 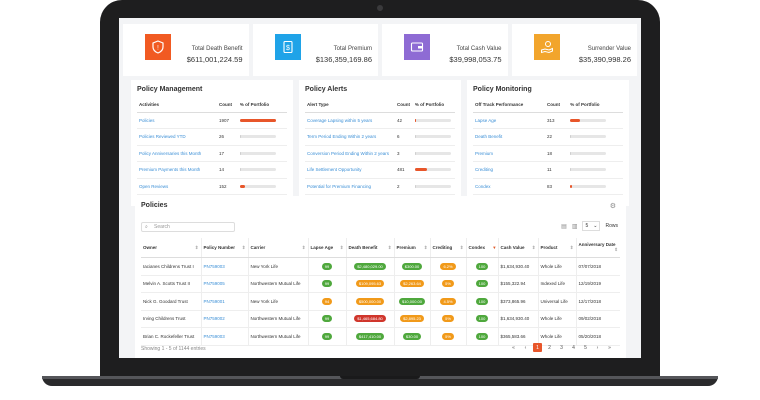 What do you see at coordinates (257, 186) in the screenshot?
I see `portfolio-bar` at bounding box center [257, 186].